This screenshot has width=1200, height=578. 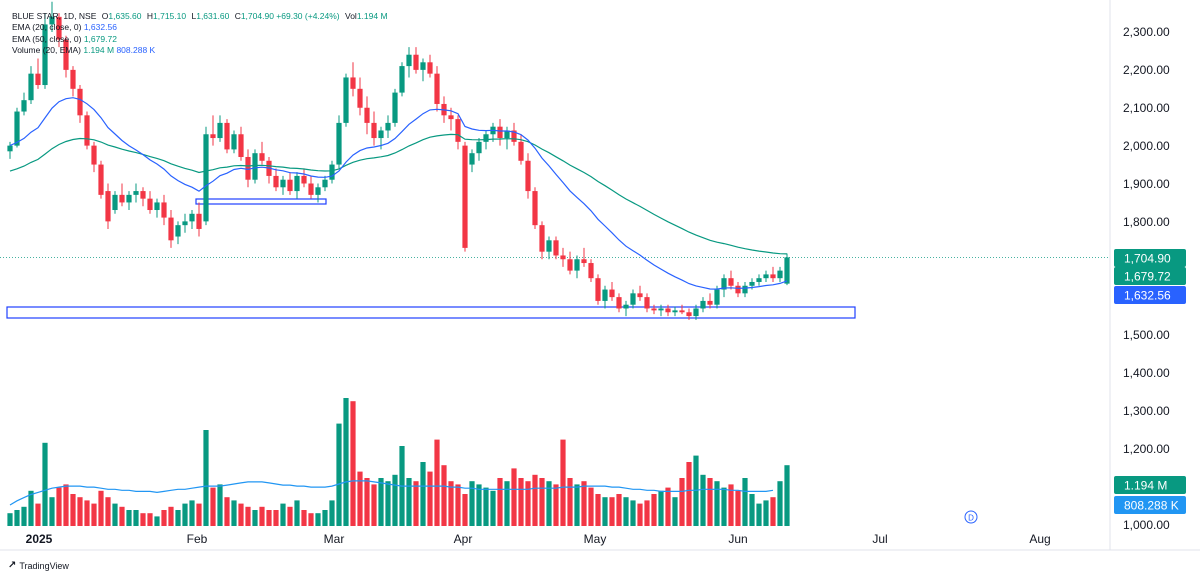 I want to click on time-axis-label: Apr, so click(x=463, y=539).